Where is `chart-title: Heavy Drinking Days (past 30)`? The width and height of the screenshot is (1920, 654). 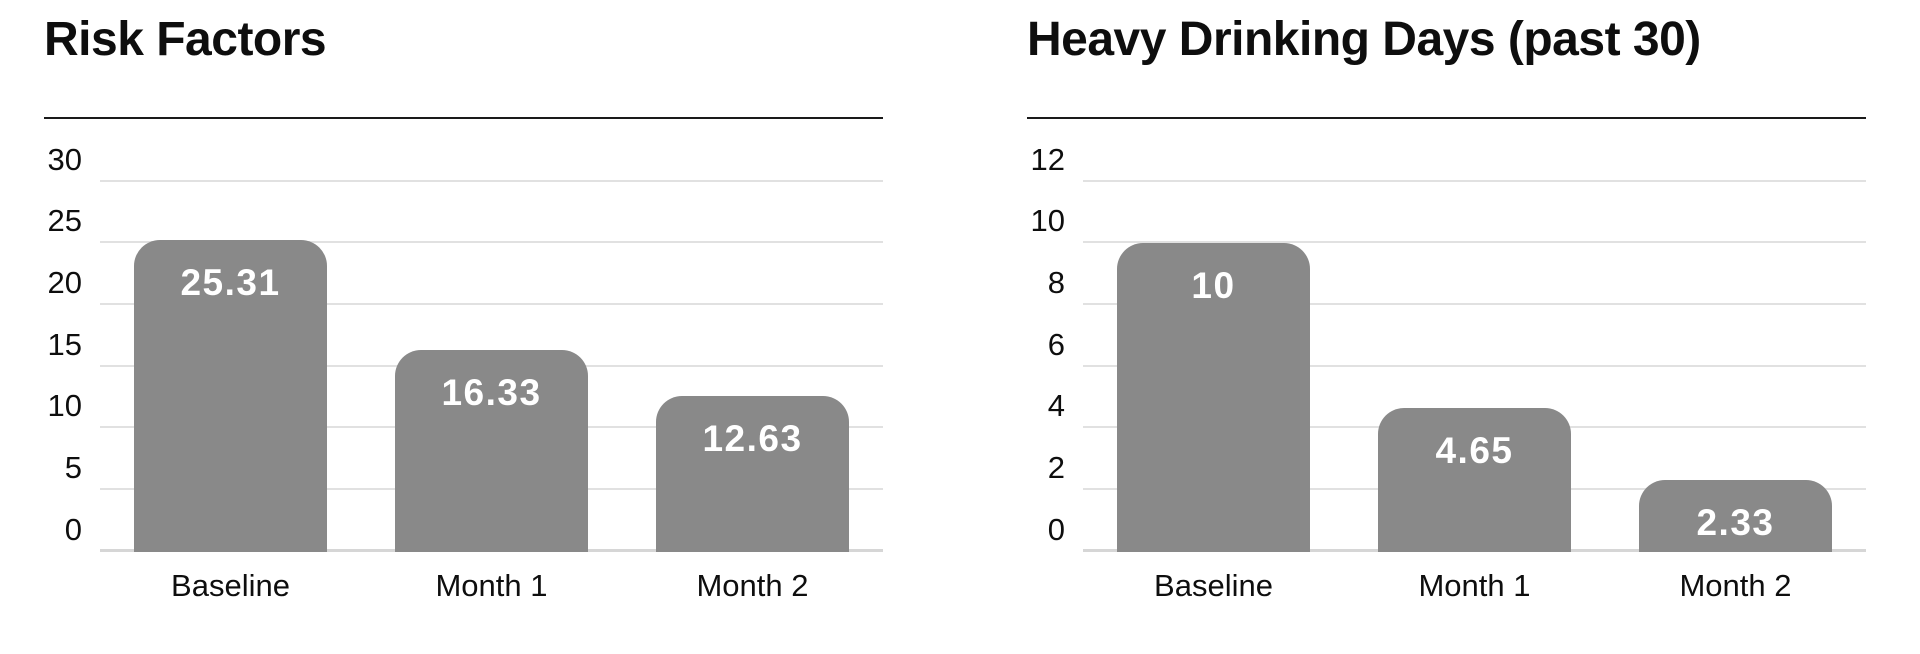
chart-title: Heavy Drinking Days (past 30) is located at coordinates (1364, 39).